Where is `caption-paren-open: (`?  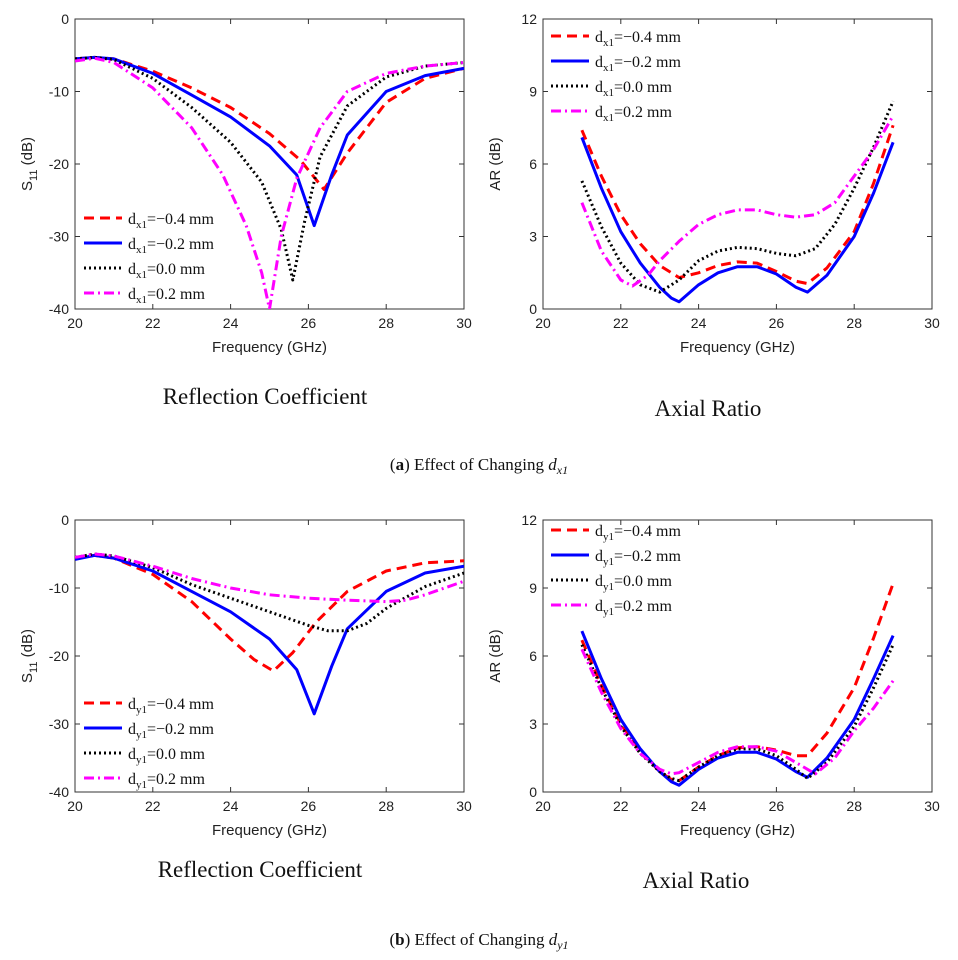 caption-paren-open: ( is located at coordinates (393, 464).